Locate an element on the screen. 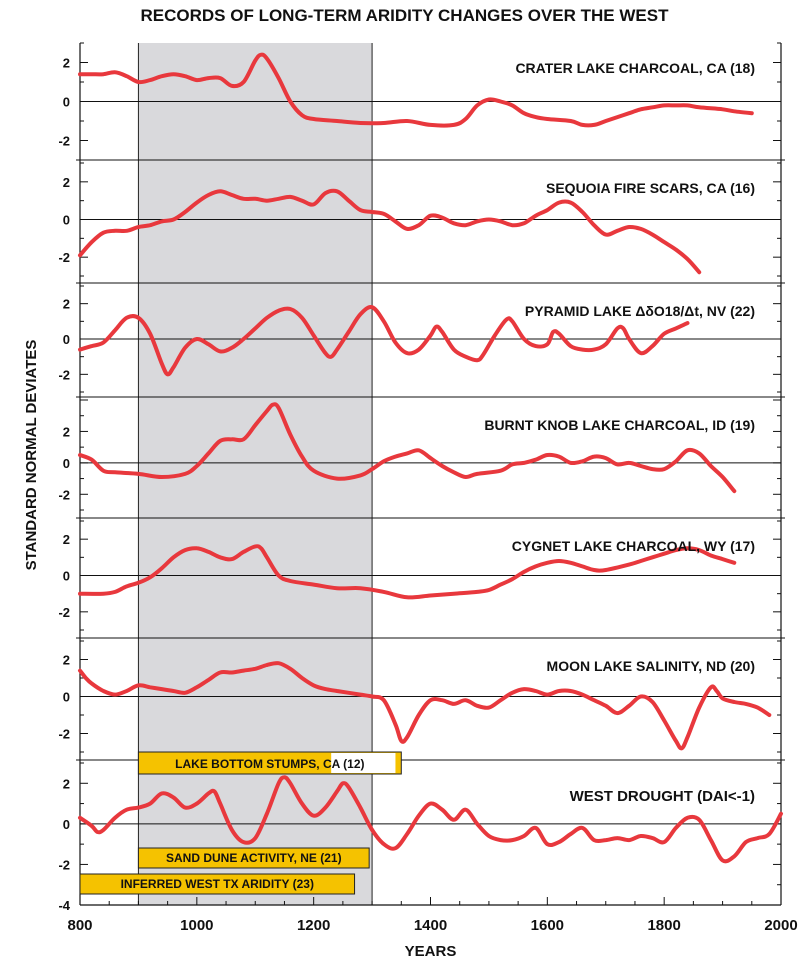 The image size is (809, 968). series-name: BURNT KNOB LAKE CHARCOAL, ID (19) is located at coordinates (619, 425).